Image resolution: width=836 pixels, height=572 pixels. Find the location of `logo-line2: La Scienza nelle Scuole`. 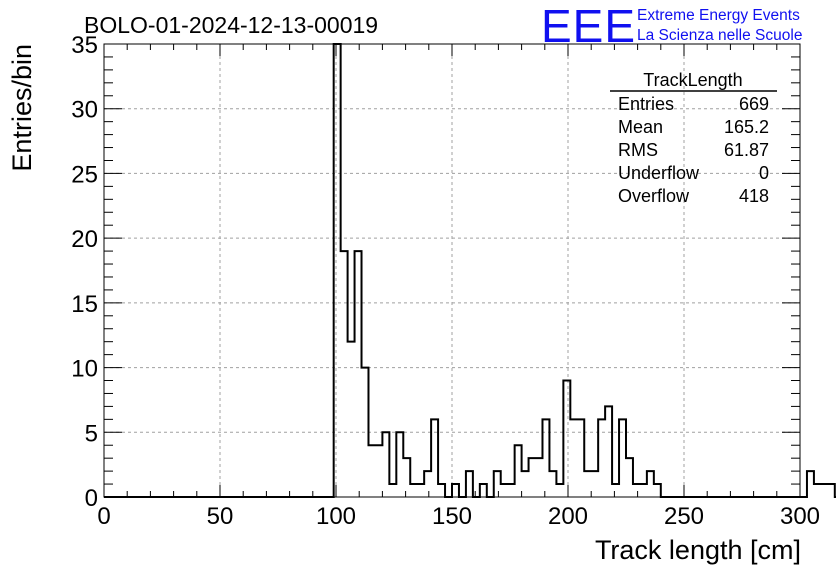

logo-line2: La Scienza nelle Scuole is located at coordinates (719, 35).